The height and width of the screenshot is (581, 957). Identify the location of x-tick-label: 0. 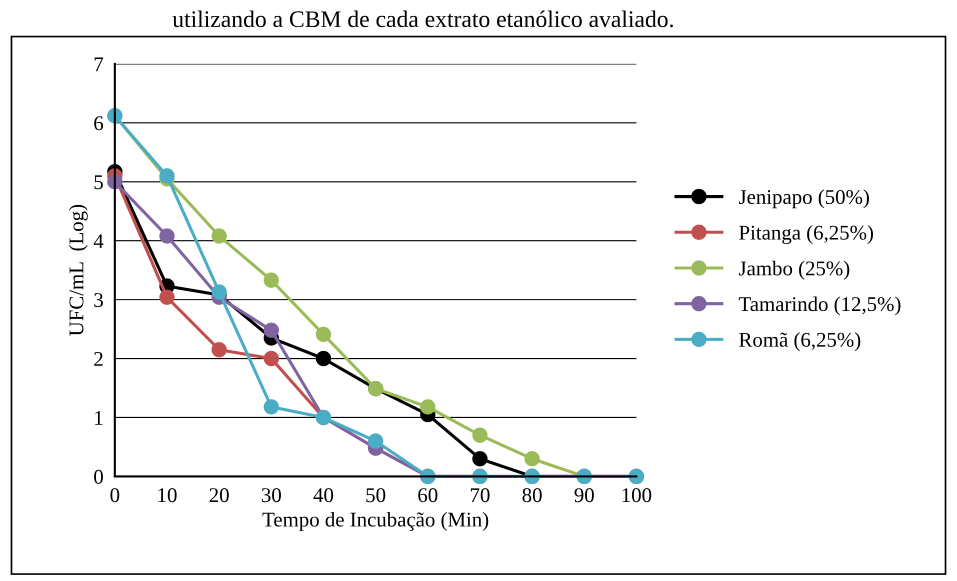
(115, 495).